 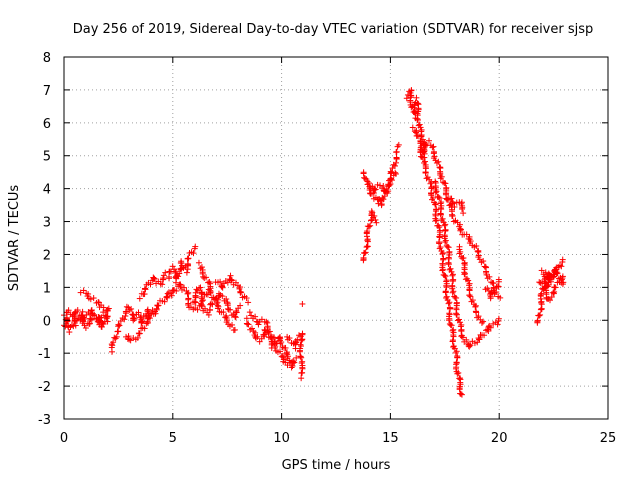 What do you see at coordinates (47, 91) in the screenshot?
I see `y-tick-label: 7` at bounding box center [47, 91].